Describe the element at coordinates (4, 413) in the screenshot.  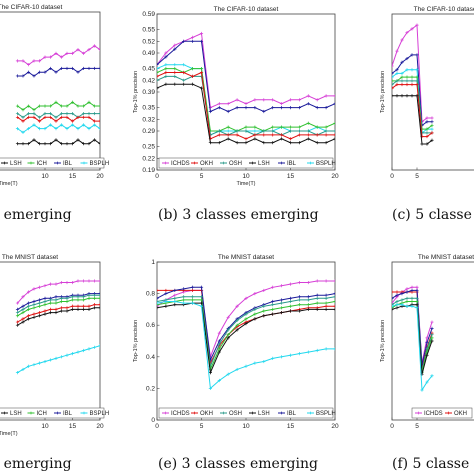
I see `legend-marker-lsh` at that location.